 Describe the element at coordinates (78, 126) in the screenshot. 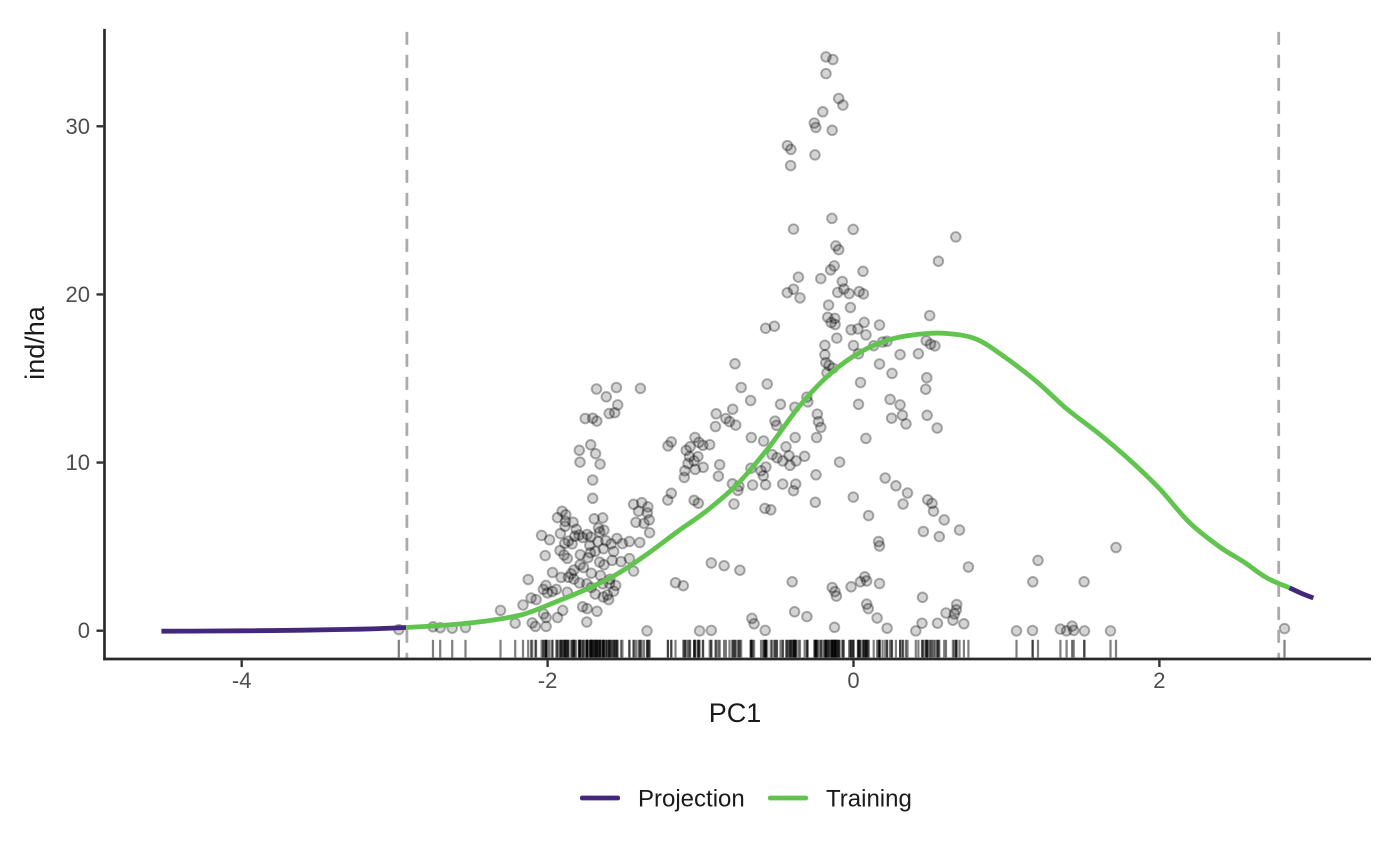

I see `y-tick-label: 30` at that location.